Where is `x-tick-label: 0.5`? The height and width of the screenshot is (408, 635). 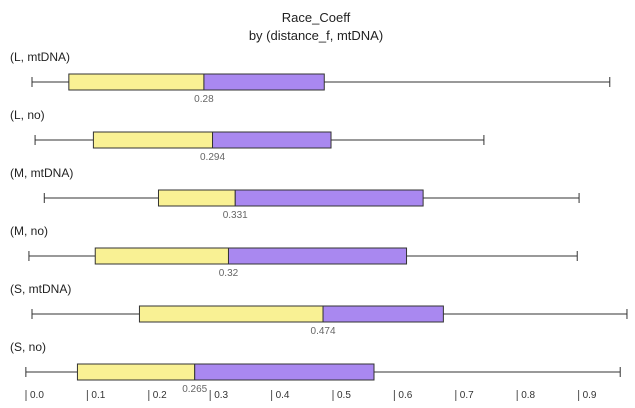 x-tick-label: 0.5 is located at coordinates (344, 395).